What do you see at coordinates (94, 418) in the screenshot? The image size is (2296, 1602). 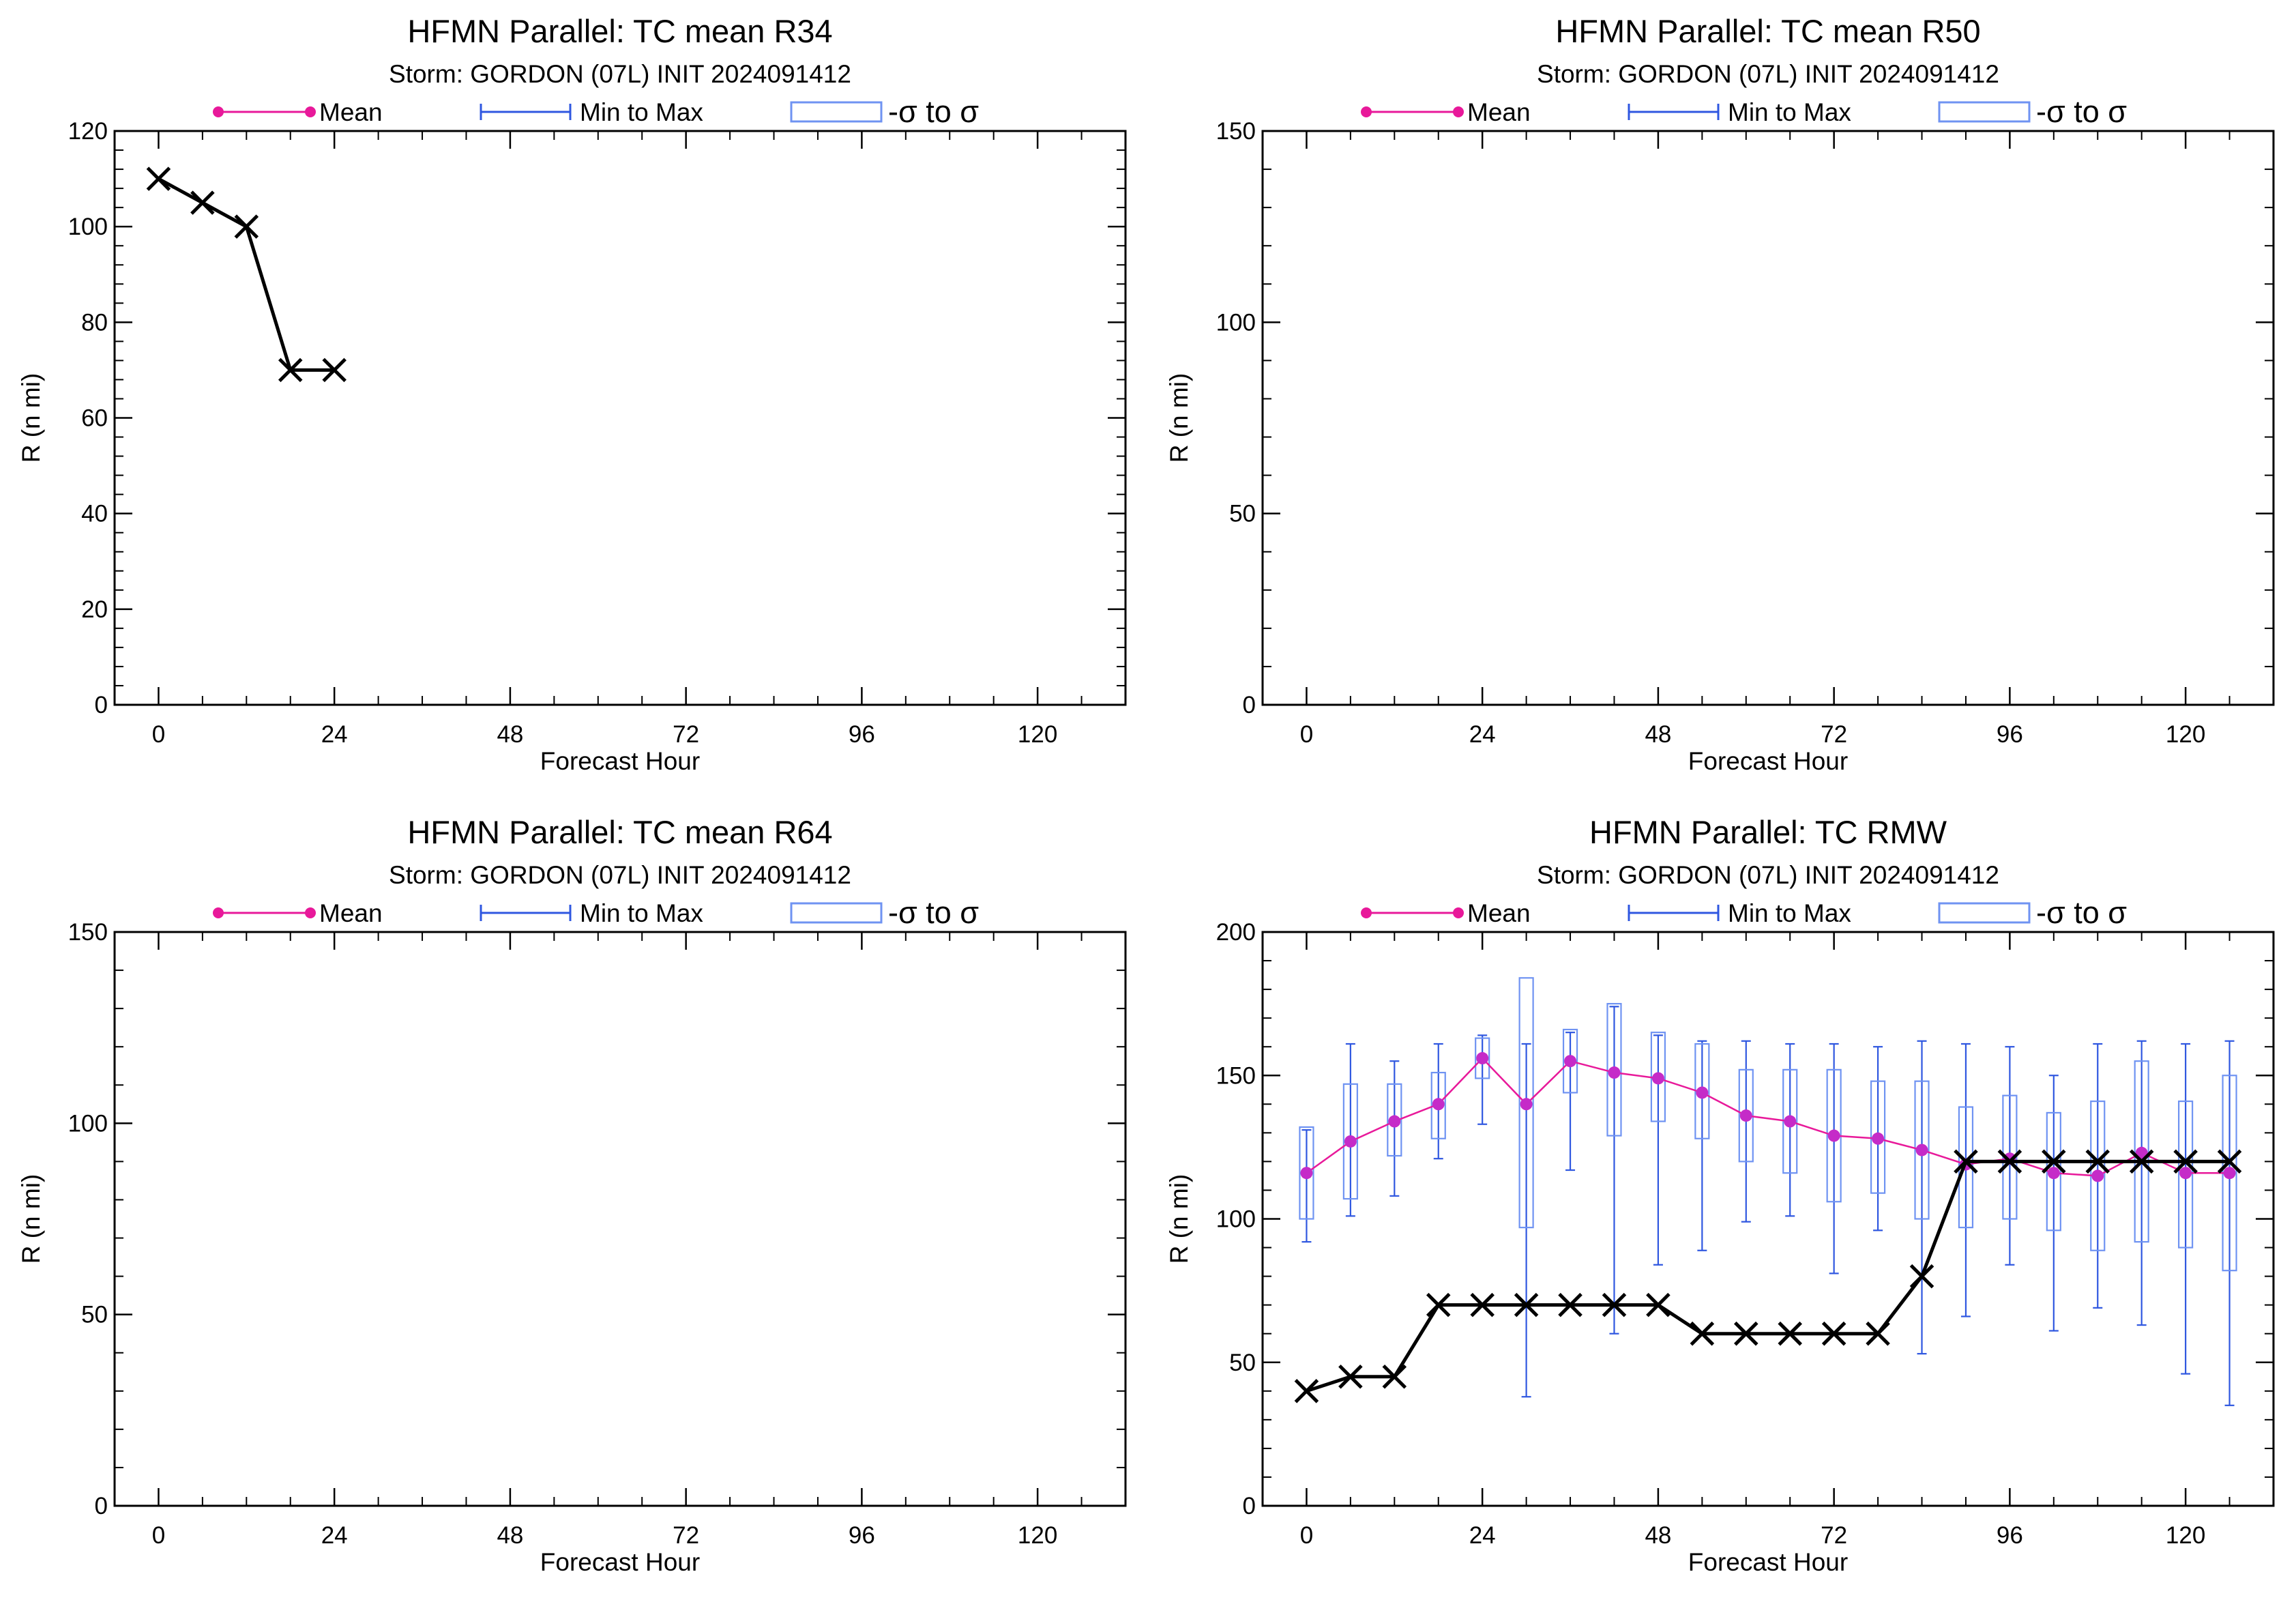 I see `y-tick-label: 60` at bounding box center [94, 418].